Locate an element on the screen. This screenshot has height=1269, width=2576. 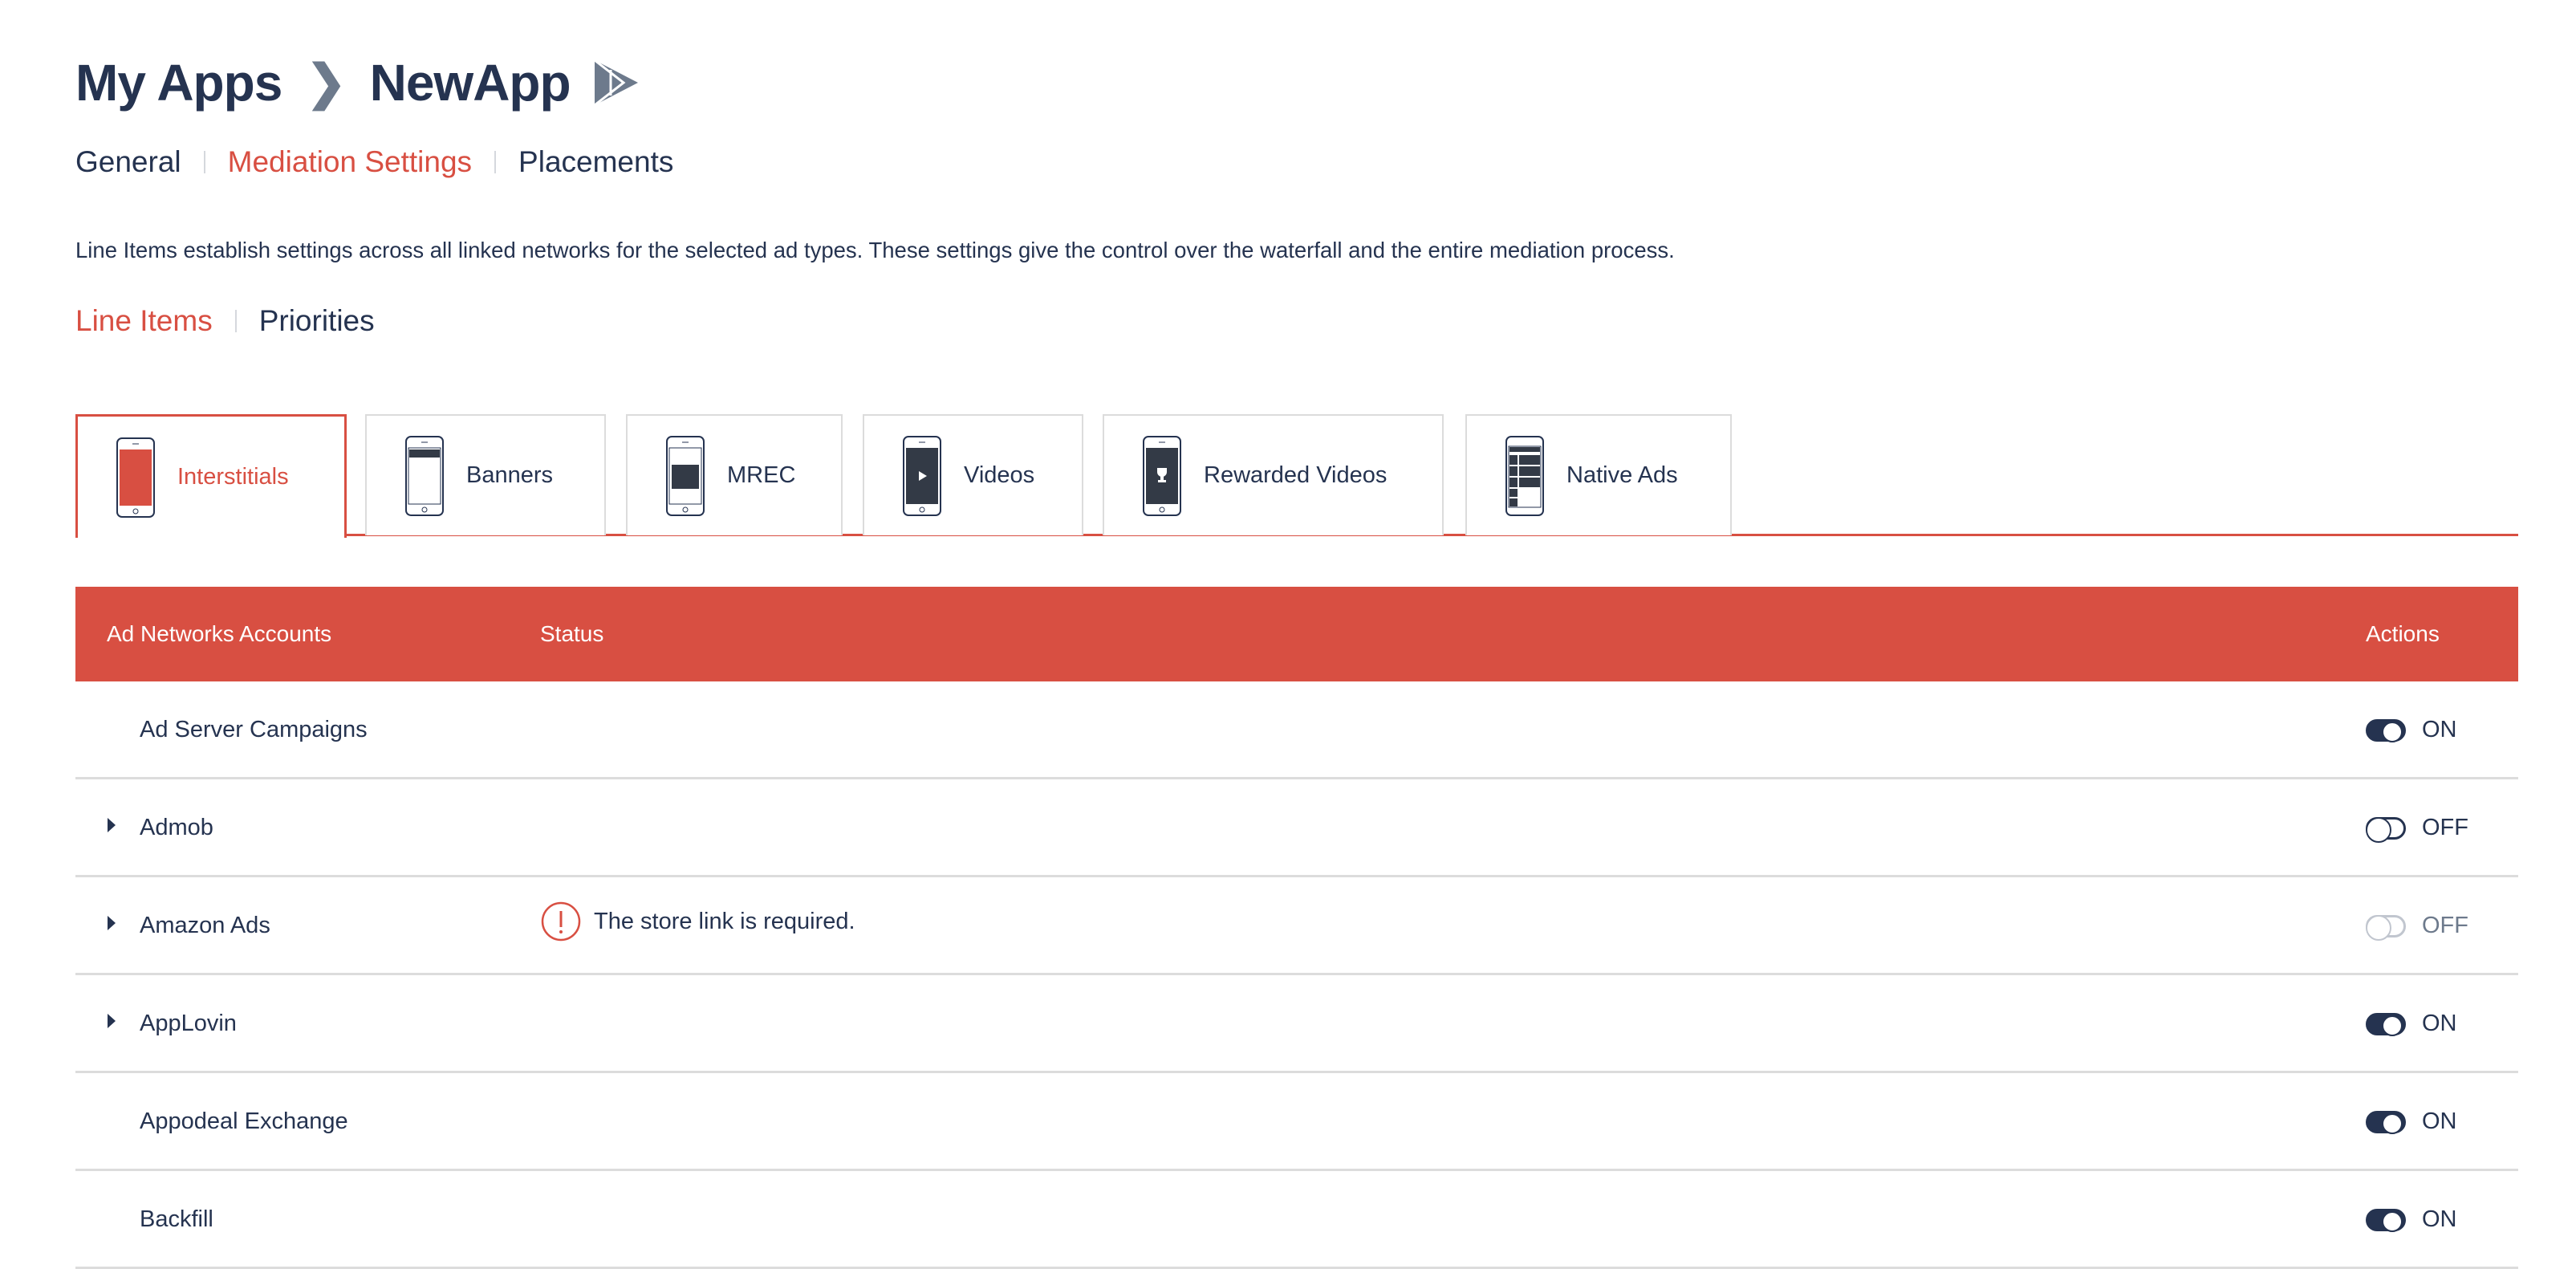
sub-nav: Line Items Priorities is located at coordinates (225, 321).